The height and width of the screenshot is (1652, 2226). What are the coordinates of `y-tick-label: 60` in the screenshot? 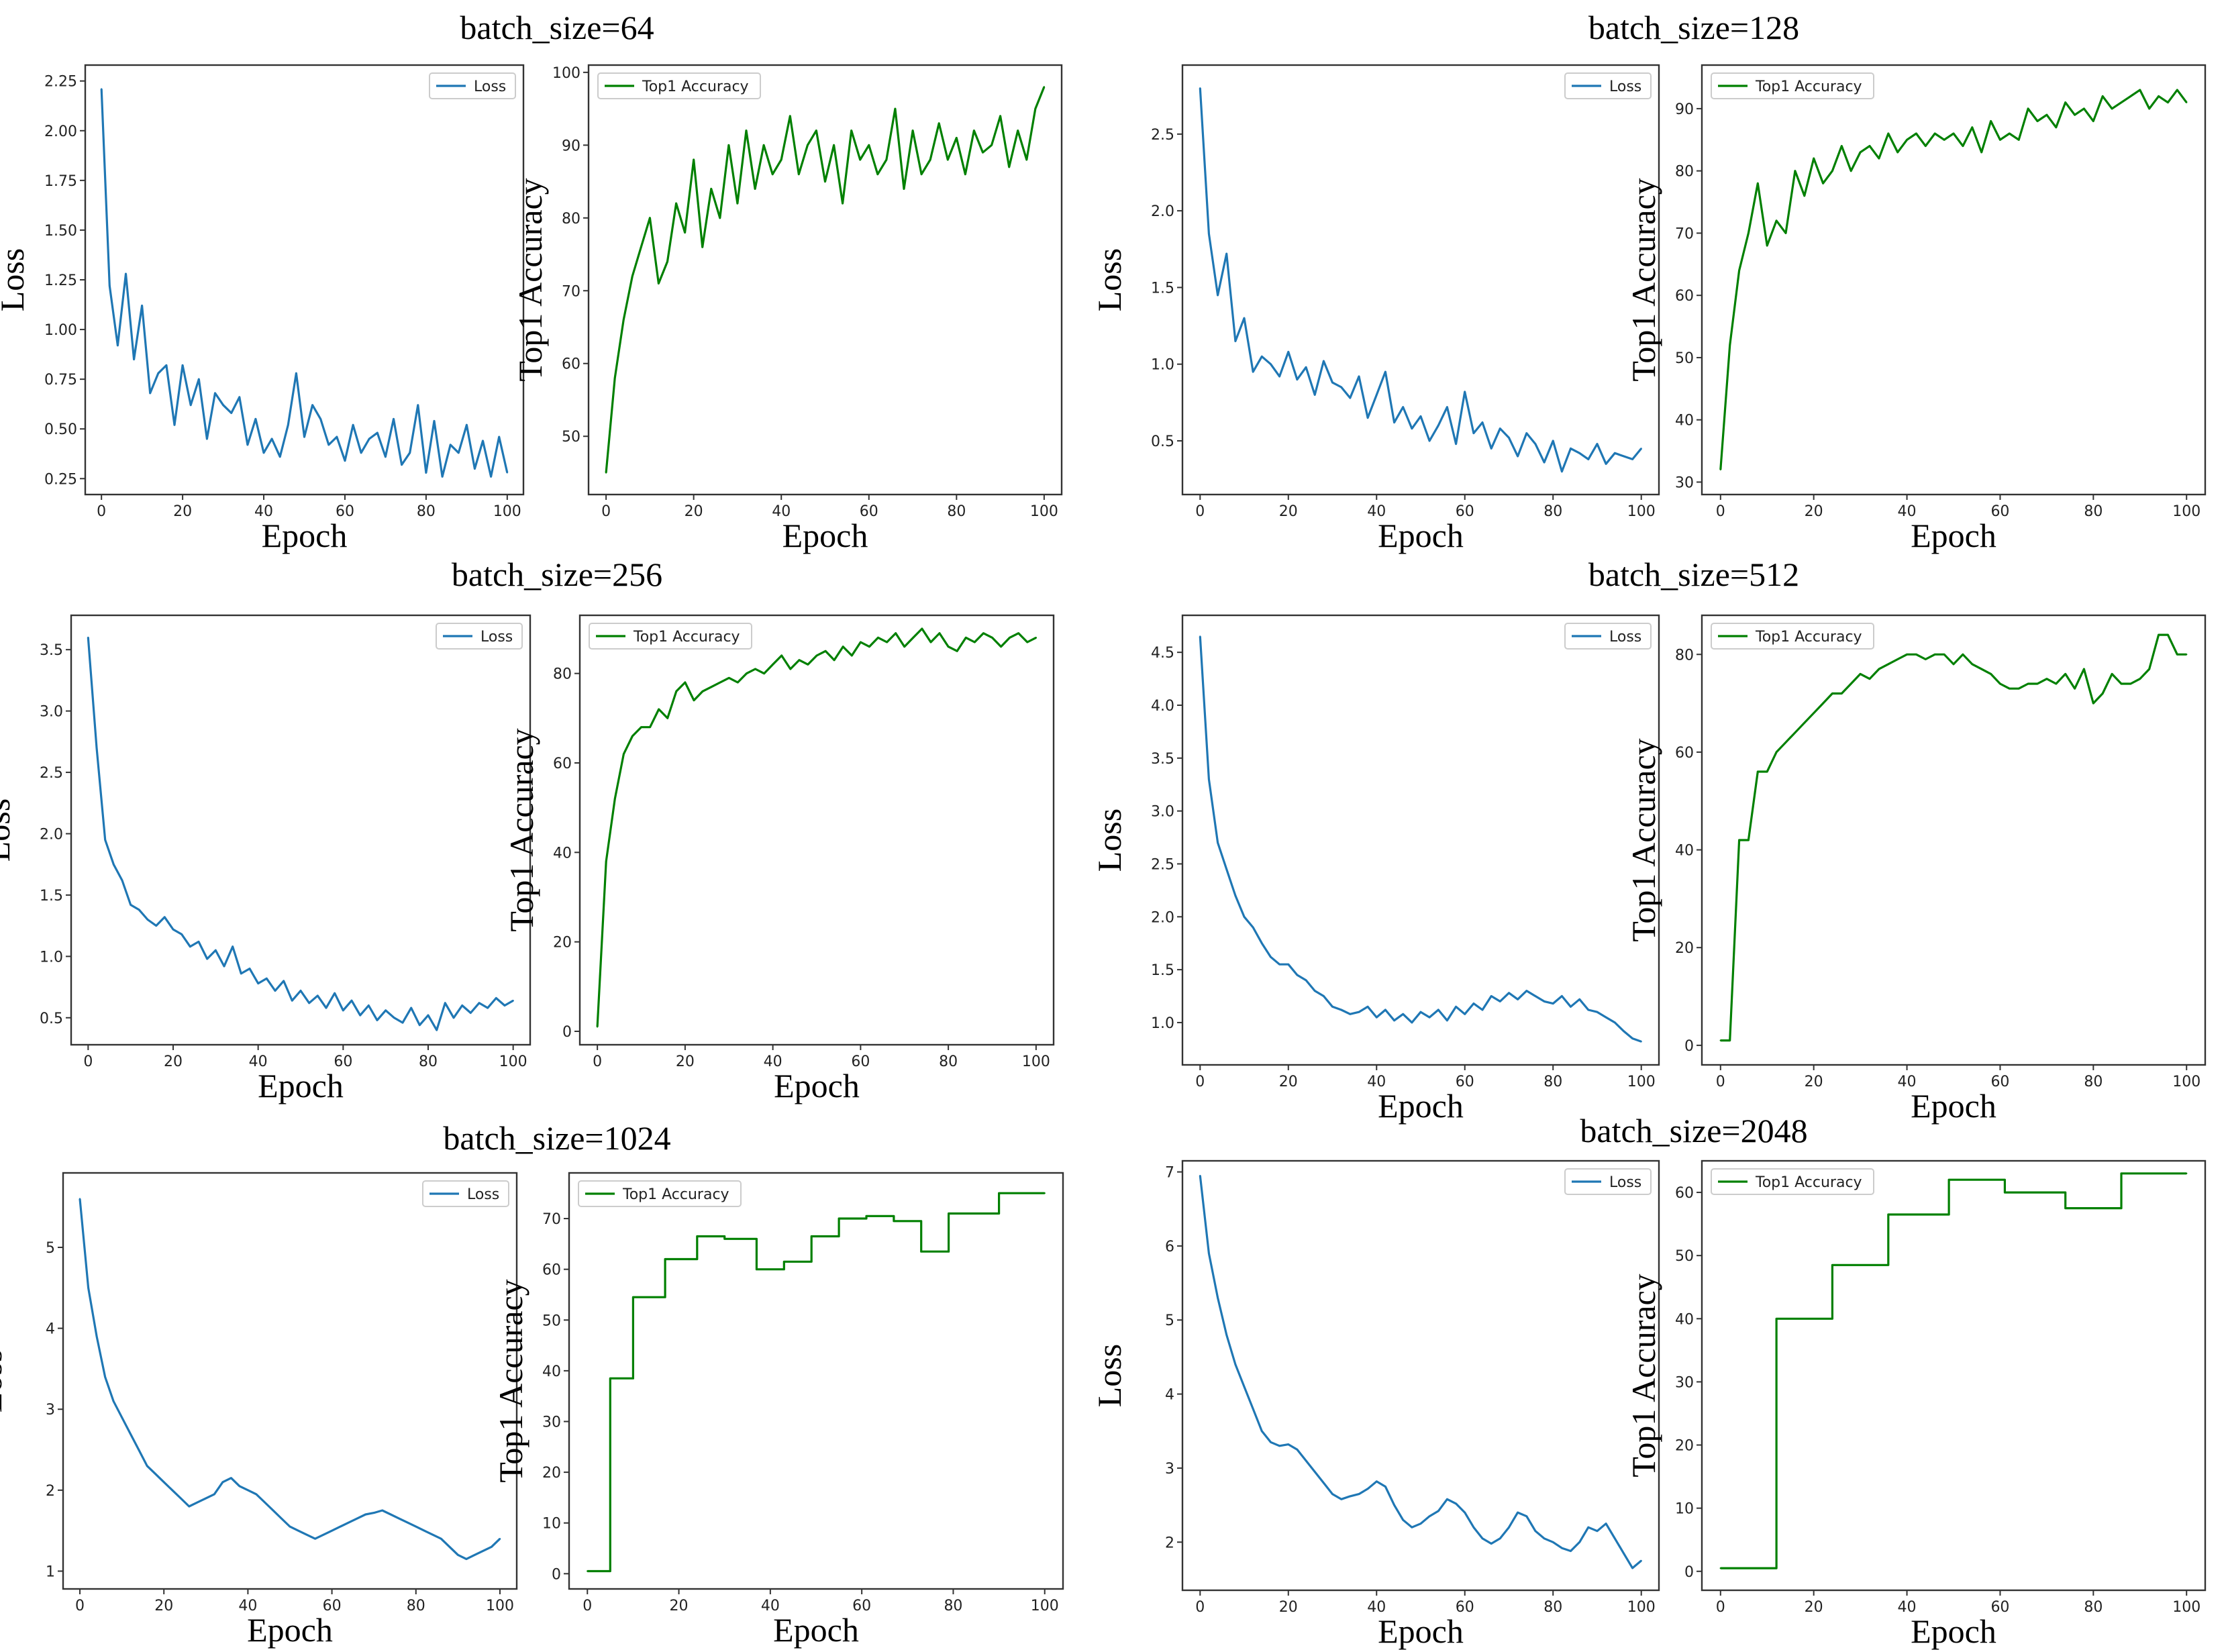 It's located at (1684, 1193).